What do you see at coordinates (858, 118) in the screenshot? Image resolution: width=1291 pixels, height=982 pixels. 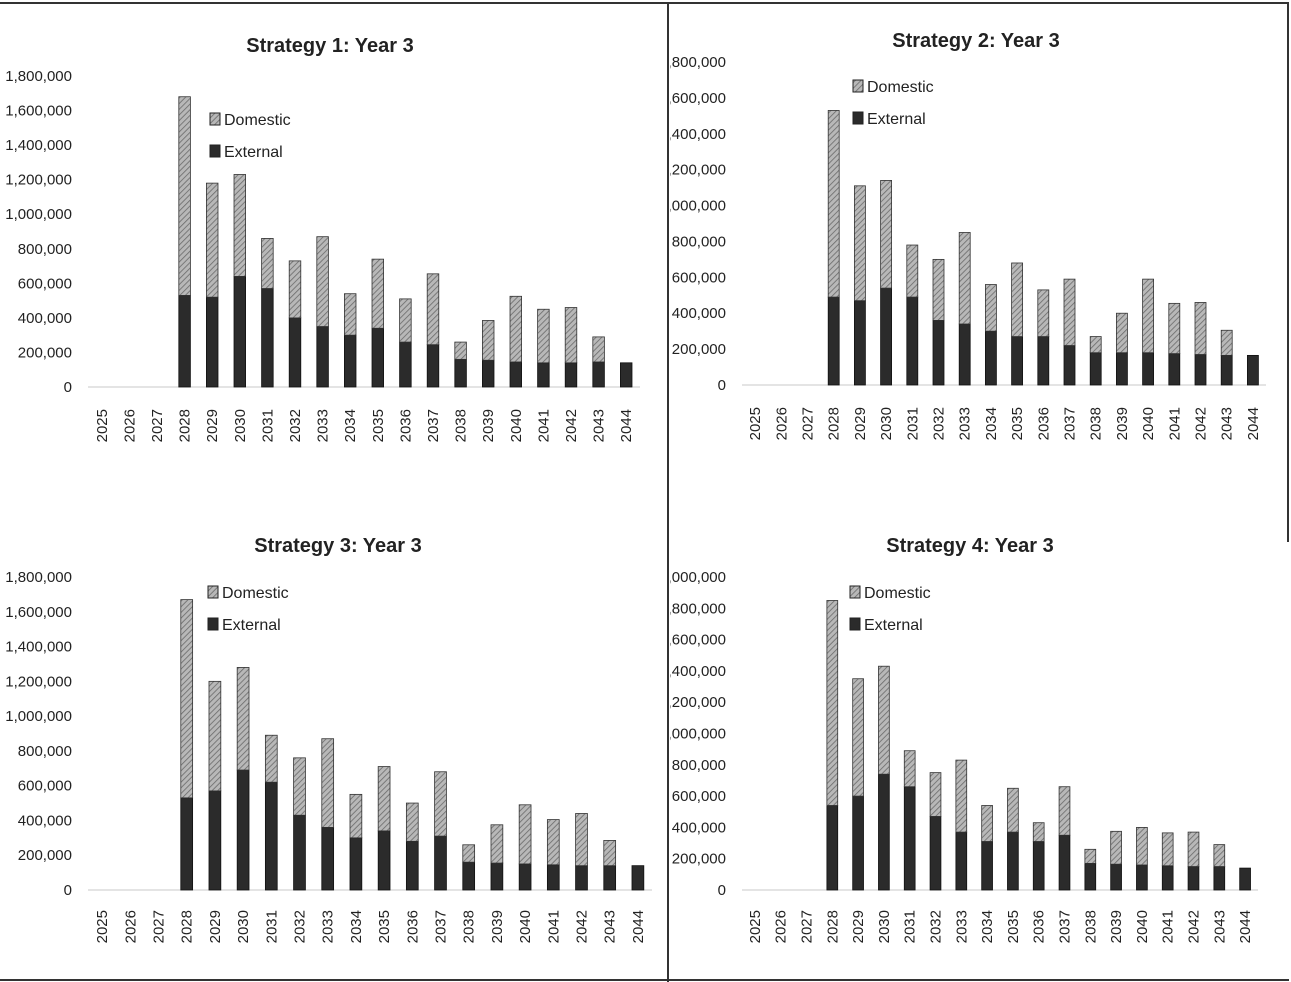 I see `legend-swatch-external` at bounding box center [858, 118].